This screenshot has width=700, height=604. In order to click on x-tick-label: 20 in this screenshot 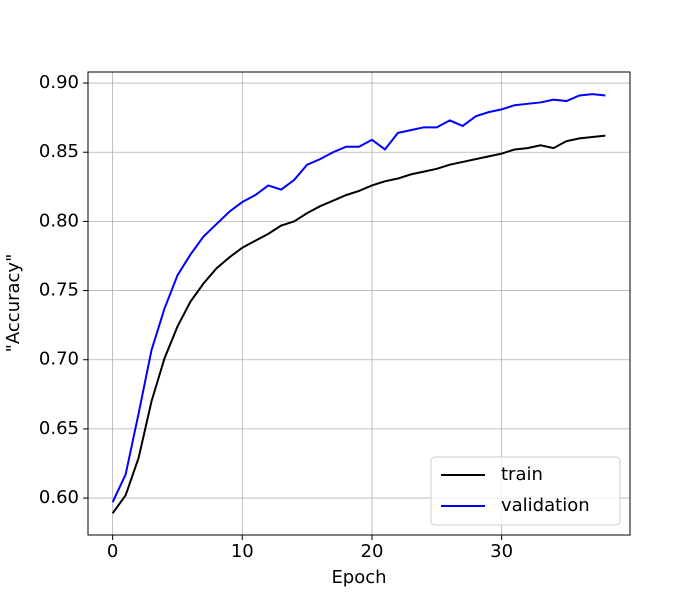, I will do `click(372, 551)`.